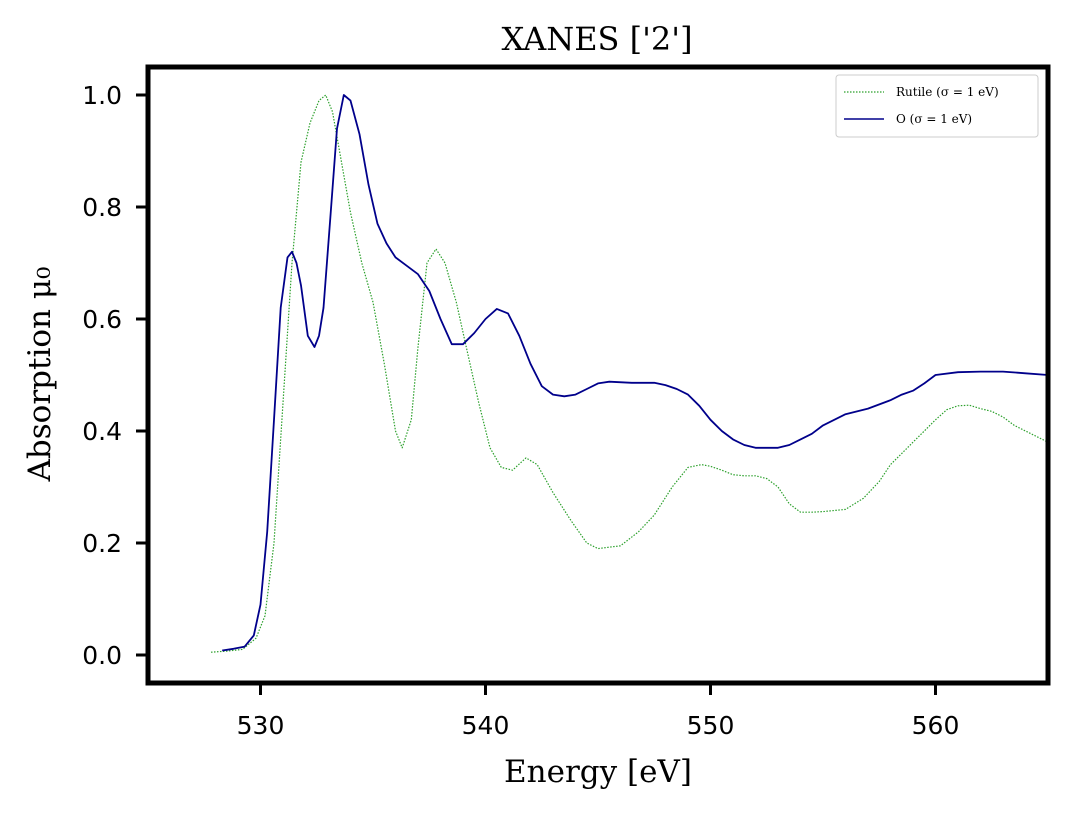  Describe the element at coordinates (102, 319) in the screenshot. I see `y-tick-label: 0.6` at that location.